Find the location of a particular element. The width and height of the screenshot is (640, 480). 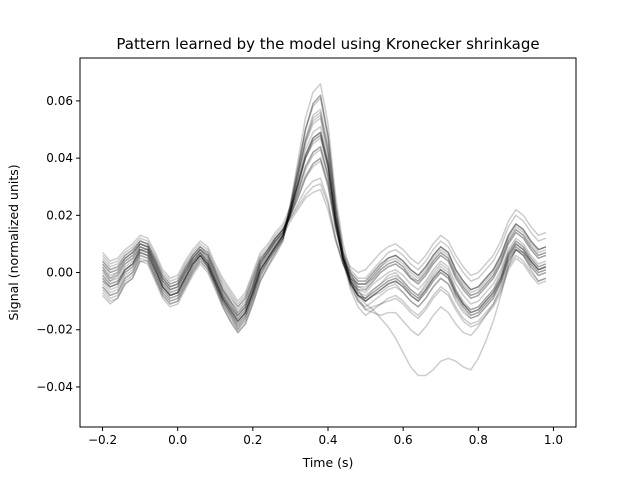

y-tick-label: −0.02 is located at coordinates (54, 330).